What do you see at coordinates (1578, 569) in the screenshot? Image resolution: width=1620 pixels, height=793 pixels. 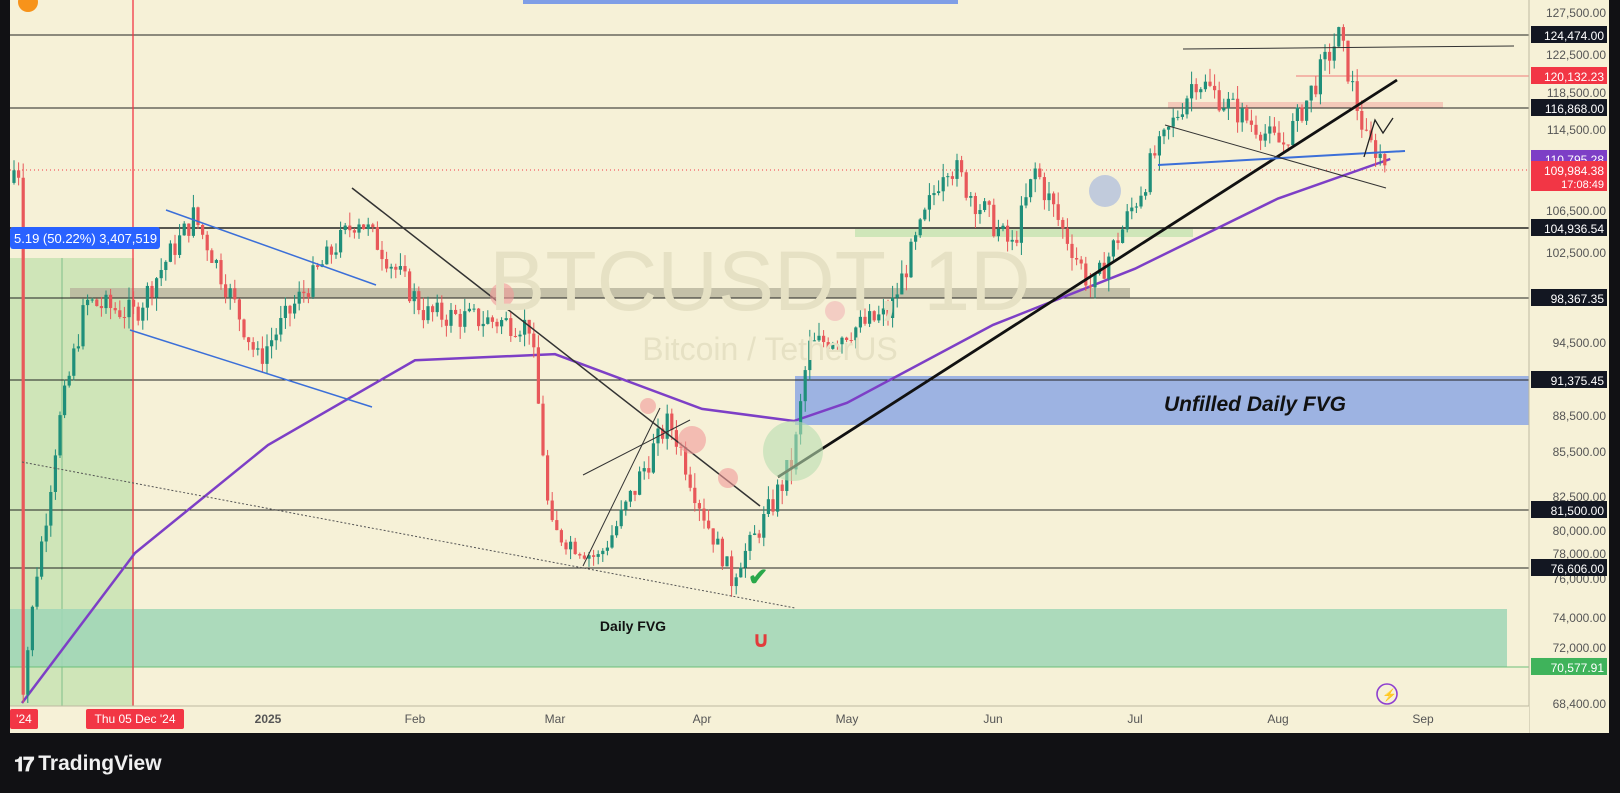 I see `level-tag-label-7: 76,606.00` at bounding box center [1578, 569].